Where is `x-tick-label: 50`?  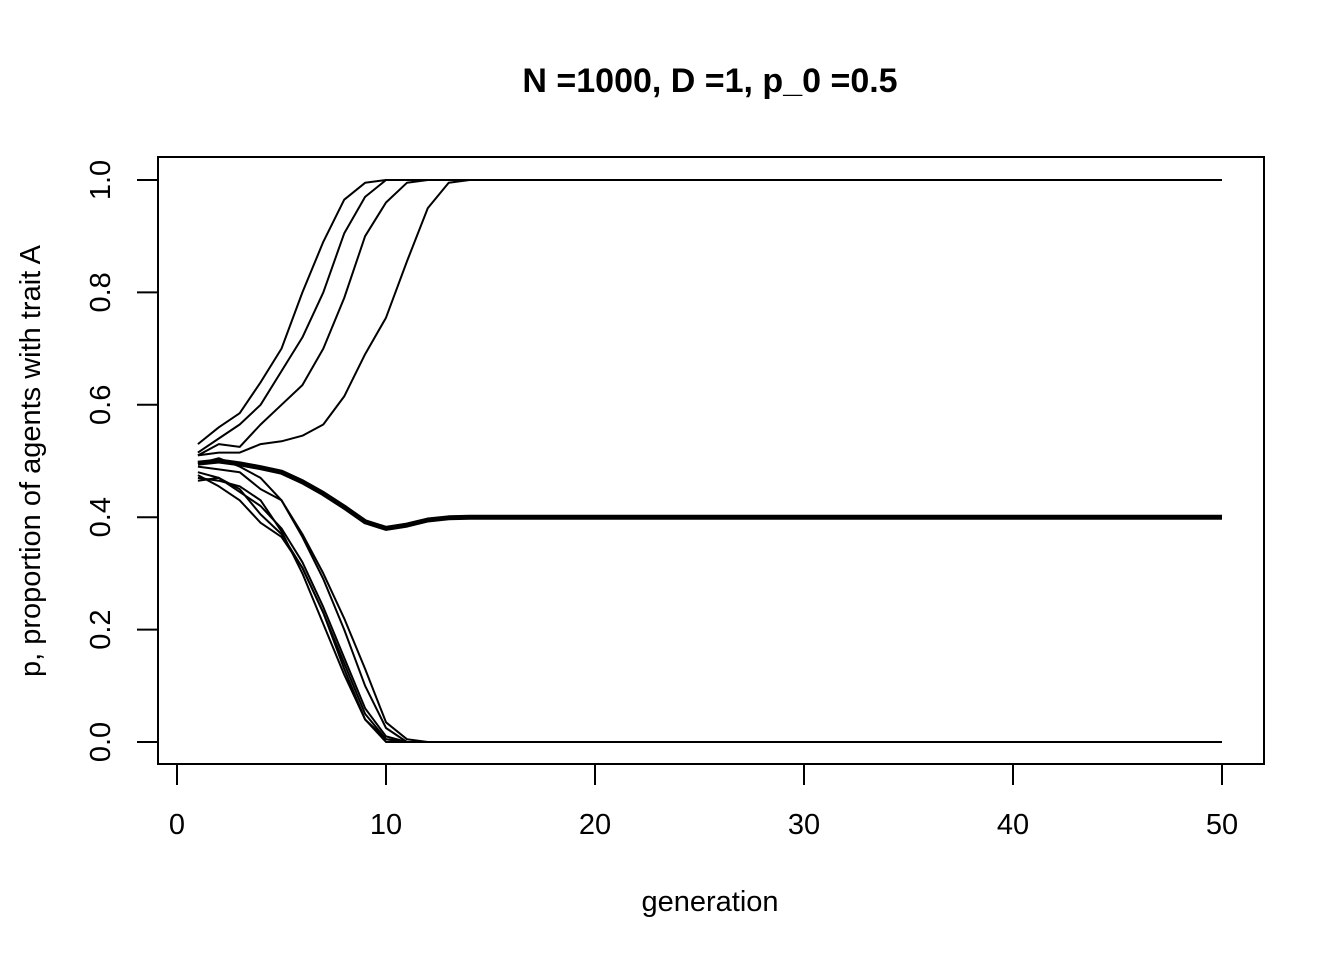
x-tick-label: 50 is located at coordinates (1222, 825).